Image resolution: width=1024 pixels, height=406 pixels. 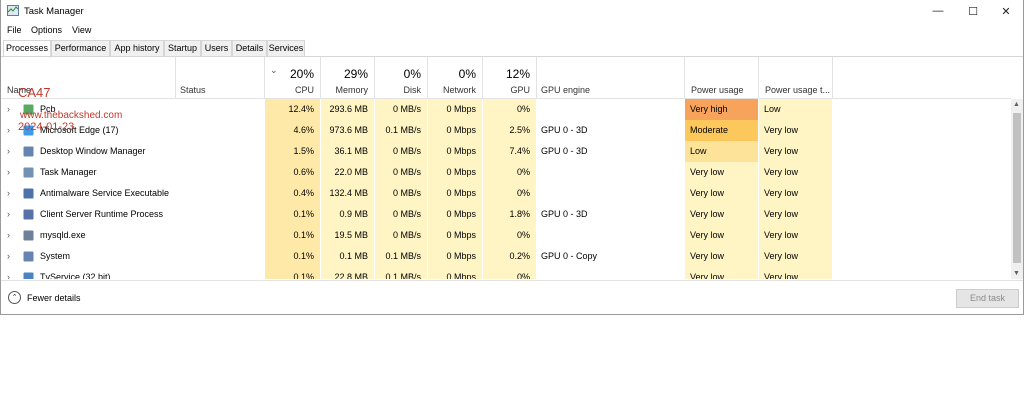 I want to click on scrollbar-thumb, so click(x=1017, y=188).